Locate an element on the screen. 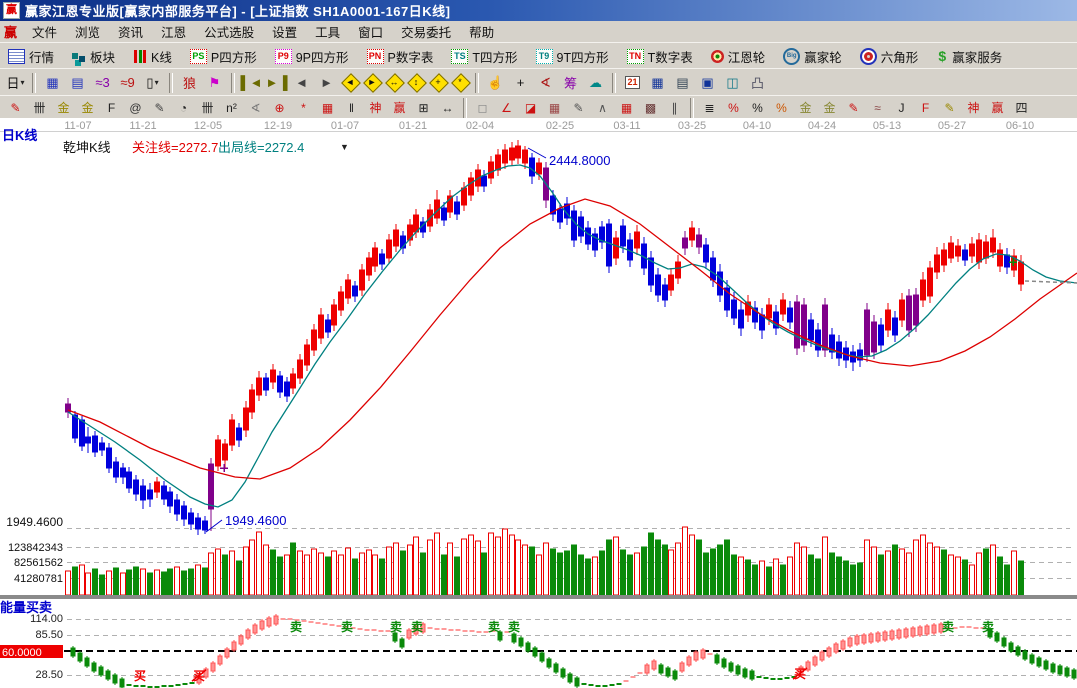 This screenshot has width=1077, height=688. info-list-button: ▤ is located at coordinates (77, 83).